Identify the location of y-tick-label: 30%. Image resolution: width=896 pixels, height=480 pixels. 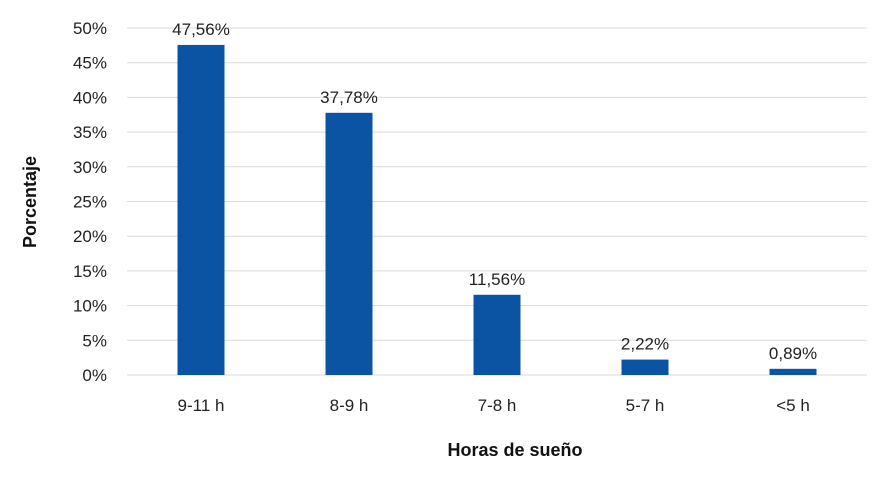
(90, 167).